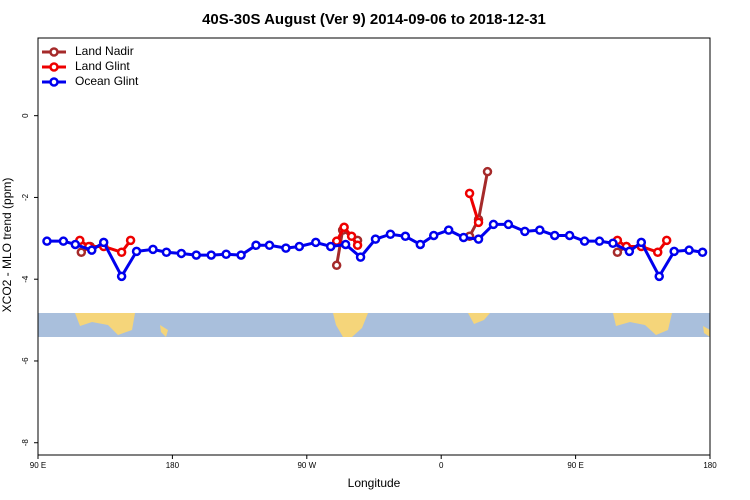  Describe the element at coordinates (25, 443) in the screenshot. I see `y-tick-label: -8` at that location.